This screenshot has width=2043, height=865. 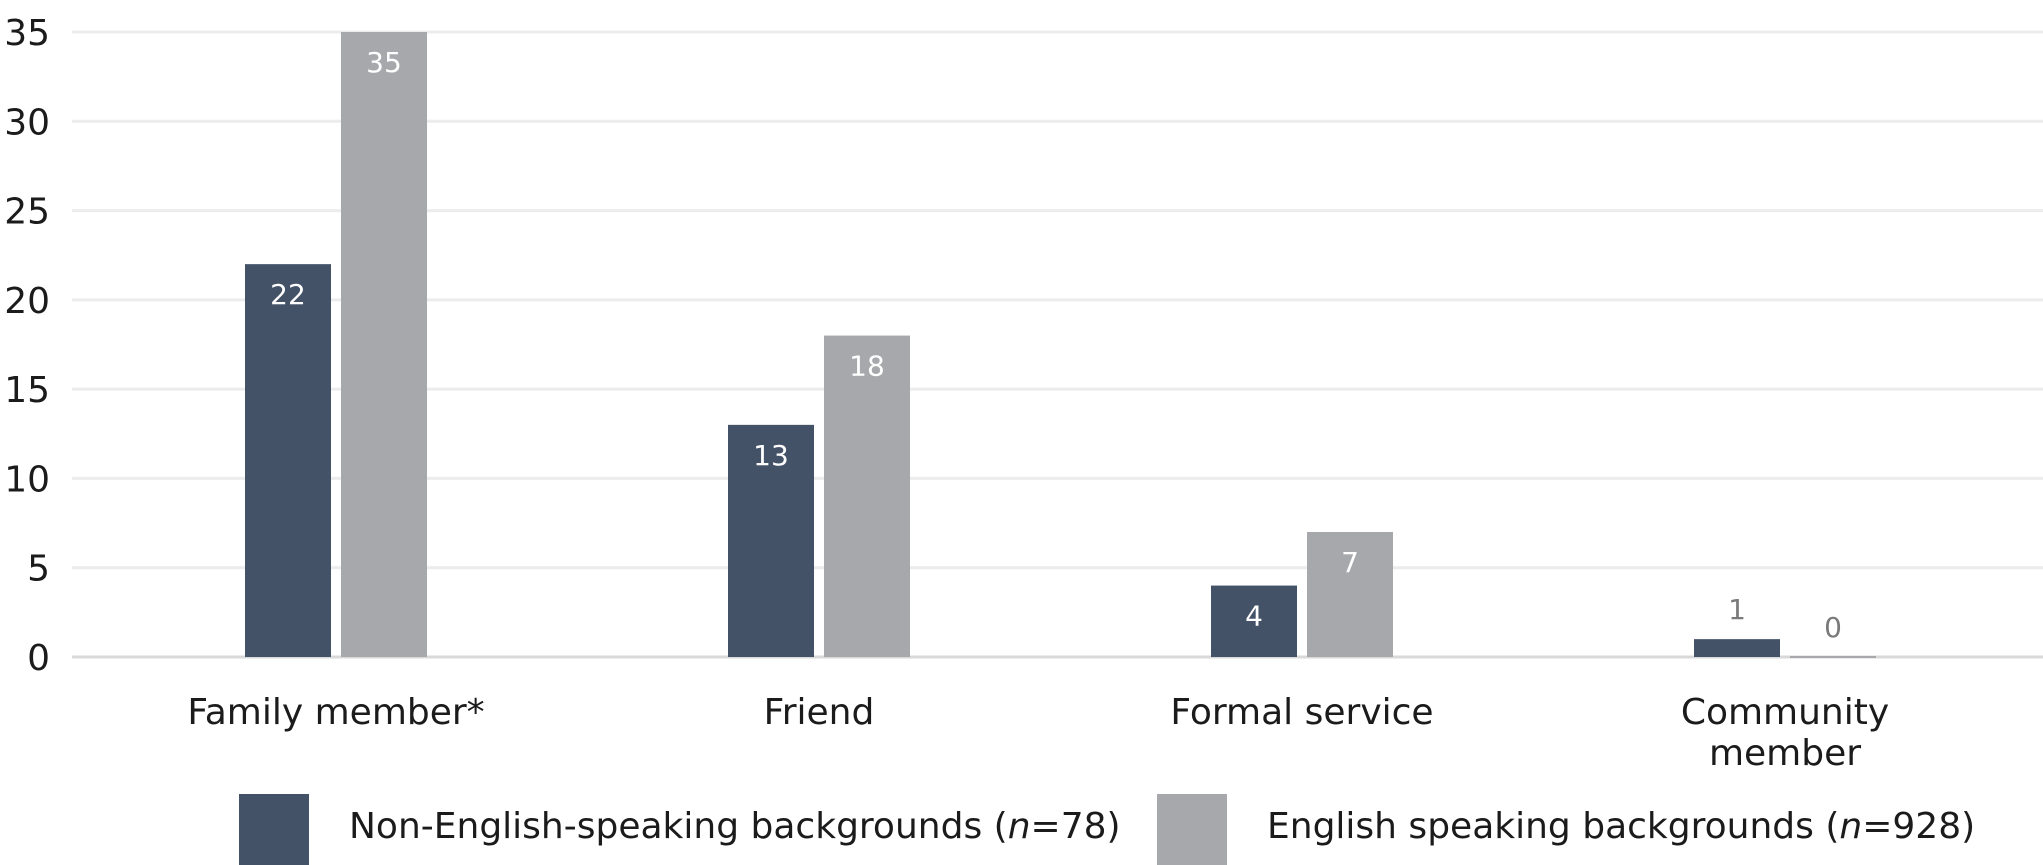 I want to click on legend-item-english: English speaking backgrounds (n=928), so click(x=1566, y=829).